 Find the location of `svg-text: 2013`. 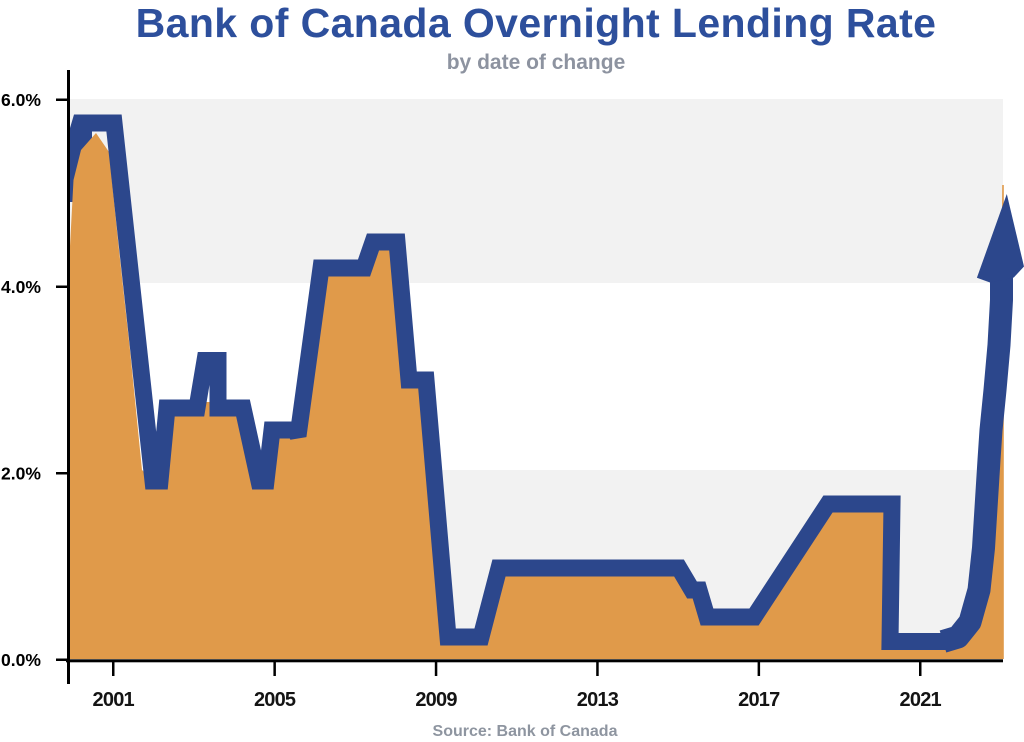

svg-text: 2013 is located at coordinates (598, 700).